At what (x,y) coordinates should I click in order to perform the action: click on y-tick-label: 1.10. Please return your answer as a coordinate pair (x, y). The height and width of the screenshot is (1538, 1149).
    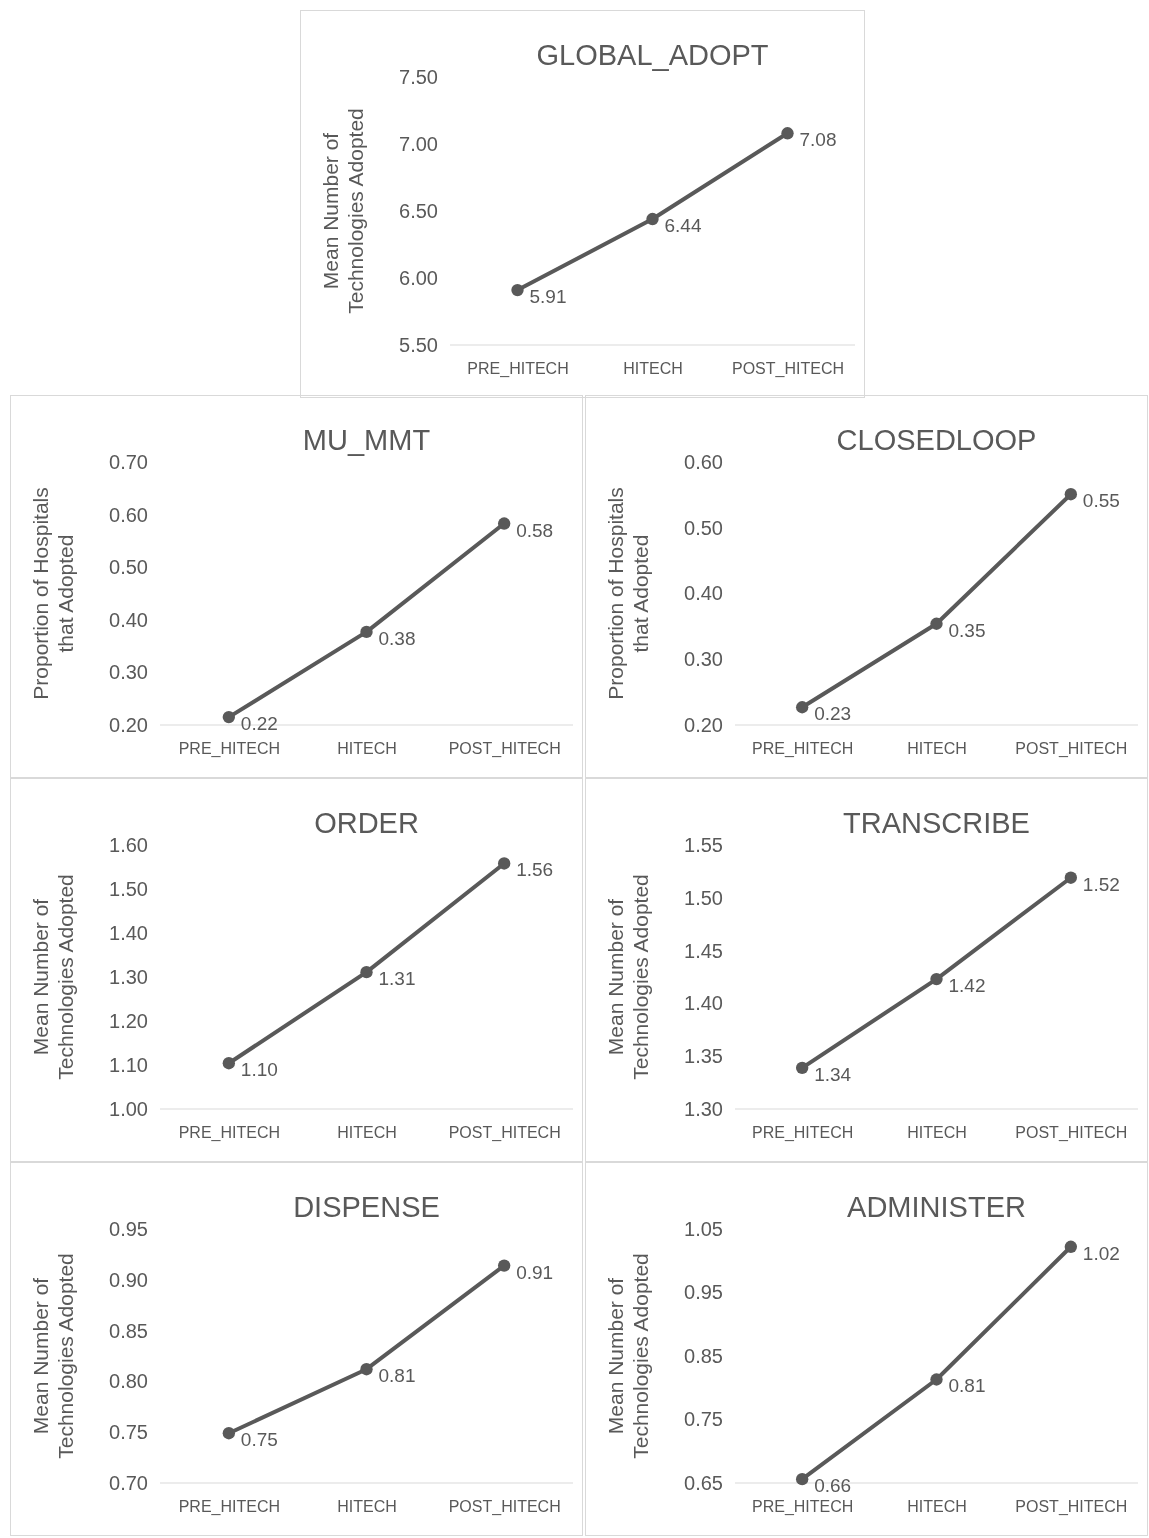
    Looking at the image, I should click on (128, 1064).